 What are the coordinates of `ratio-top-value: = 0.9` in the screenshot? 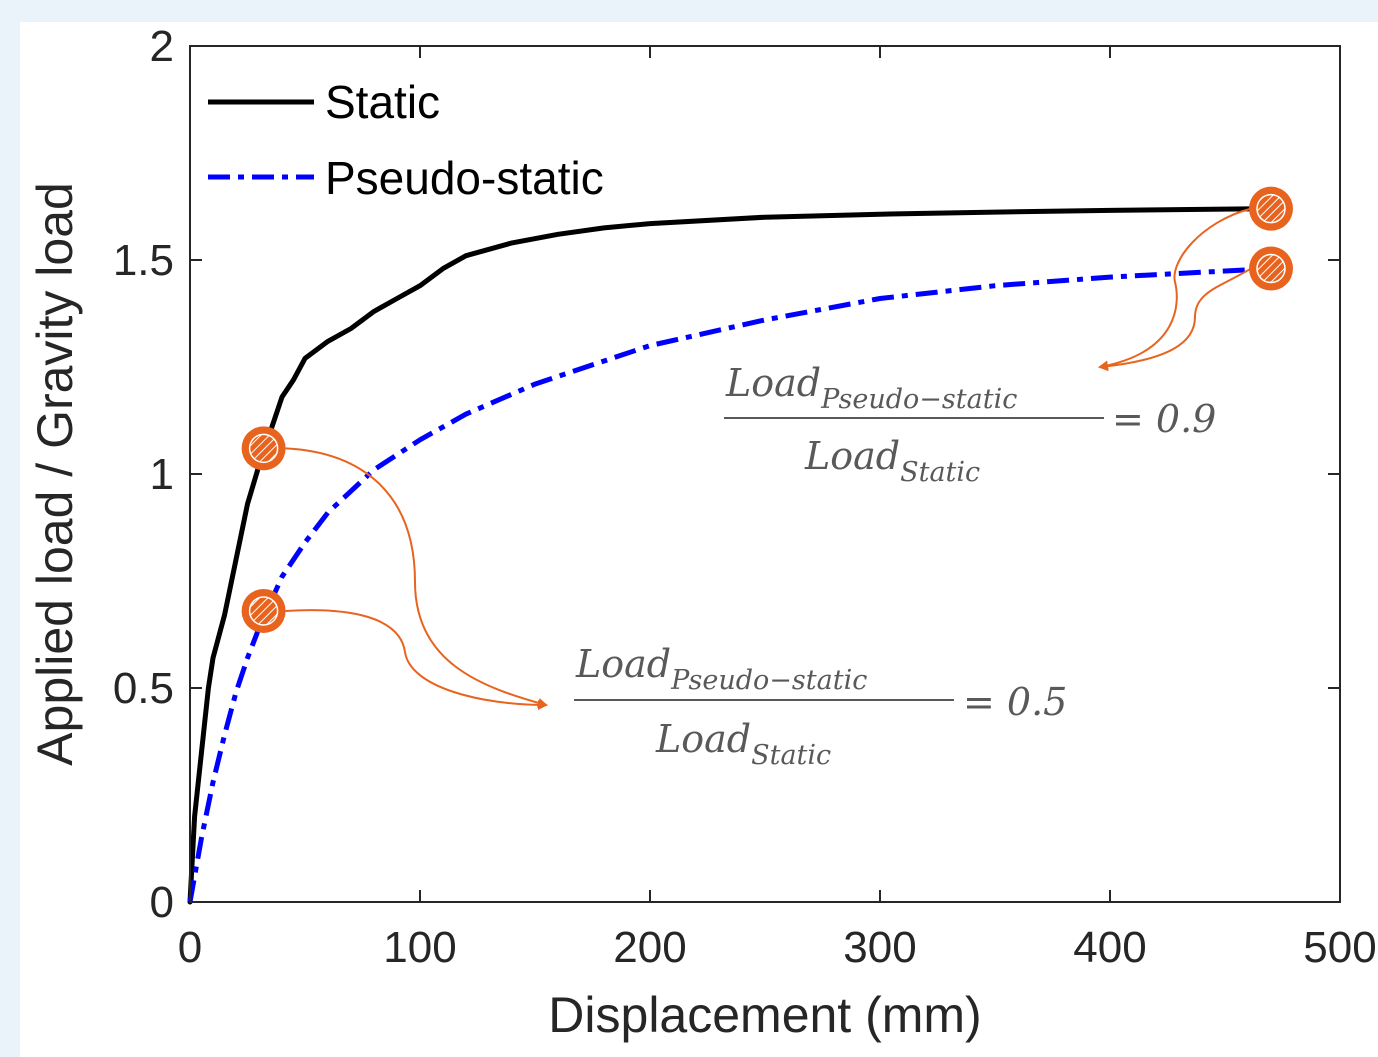 It's located at (1164, 419).